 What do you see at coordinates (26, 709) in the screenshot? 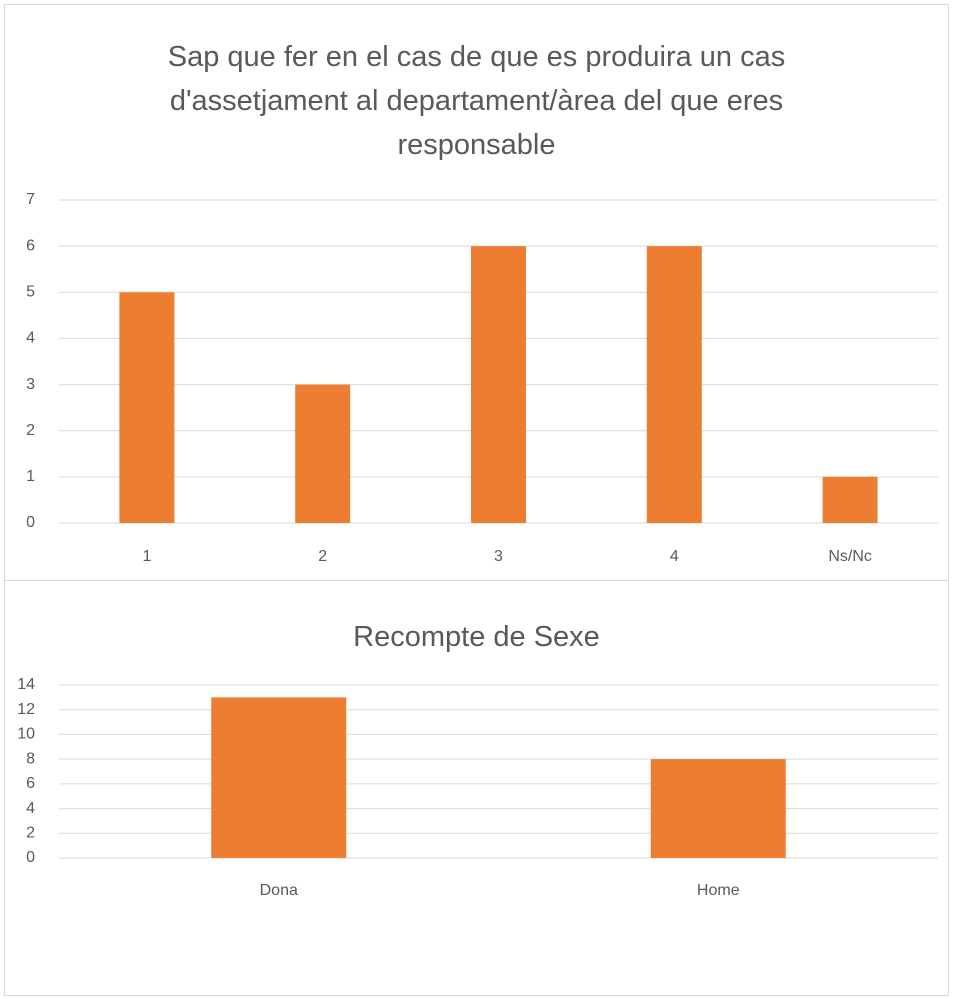
I see `y-tick-label: 12` at bounding box center [26, 709].